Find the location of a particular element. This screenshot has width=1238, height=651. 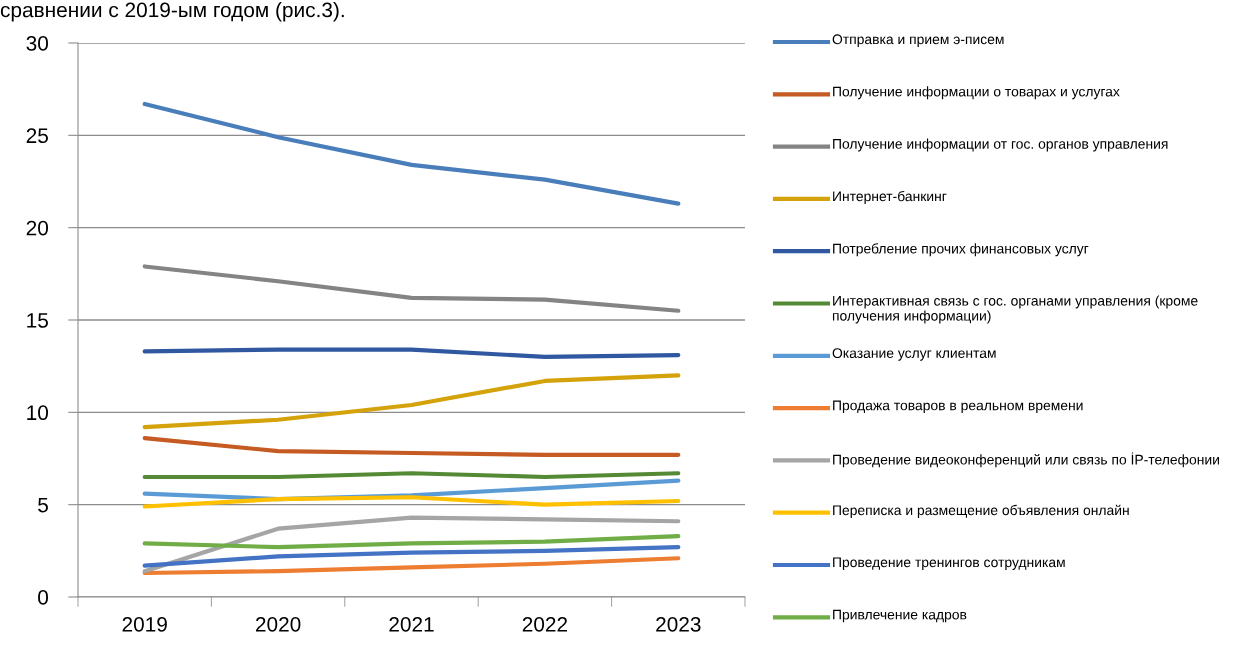

x-tick-label: 2020 is located at coordinates (278, 624).